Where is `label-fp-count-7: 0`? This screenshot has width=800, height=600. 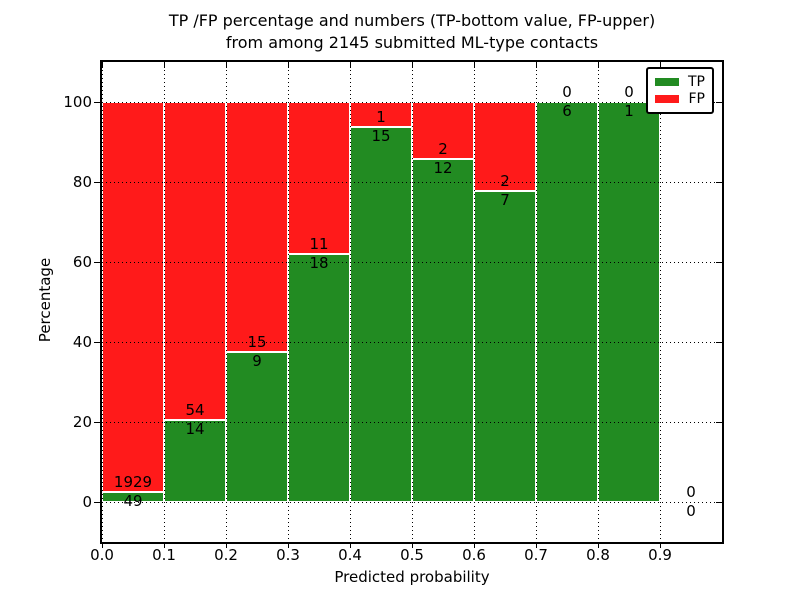 label-fp-count-7: 0 is located at coordinates (567, 92).